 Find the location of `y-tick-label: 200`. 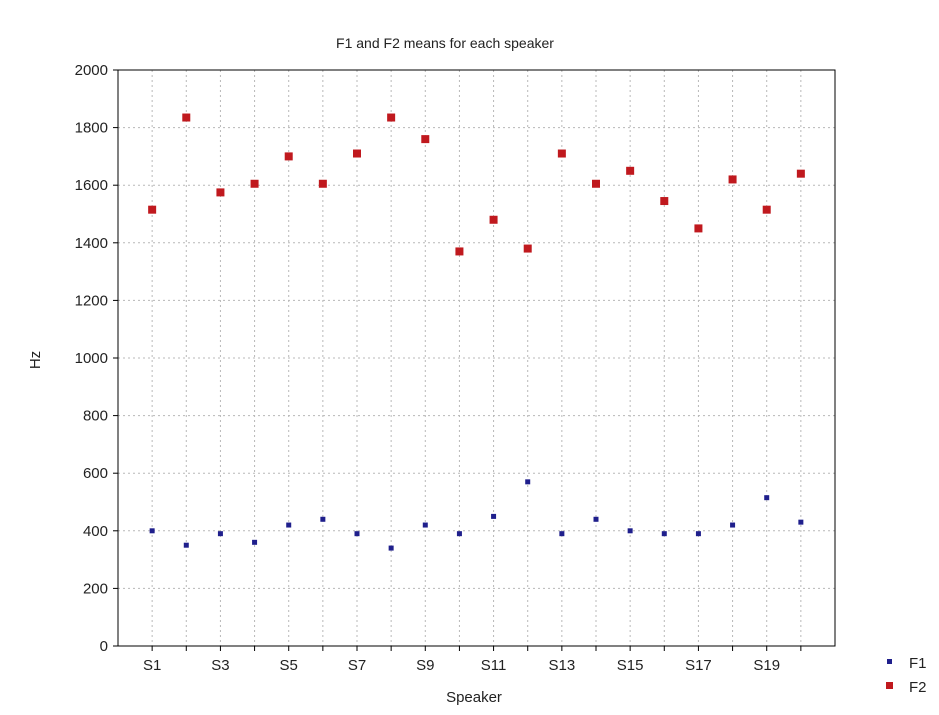

y-tick-label: 200 is located at coordinates (95, 588).